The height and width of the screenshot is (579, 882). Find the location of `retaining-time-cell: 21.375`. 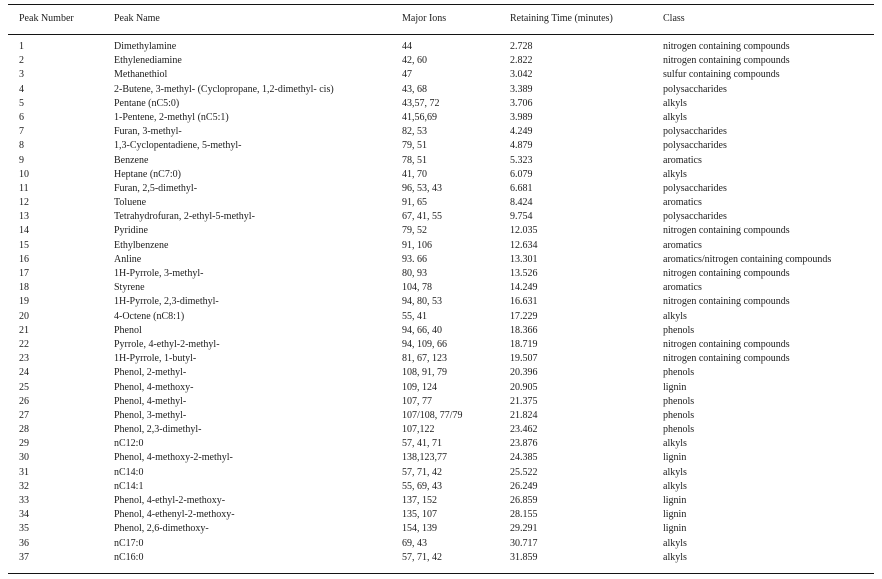

retaining-time-cell: 21.375 is located at coordinates (524, 401).